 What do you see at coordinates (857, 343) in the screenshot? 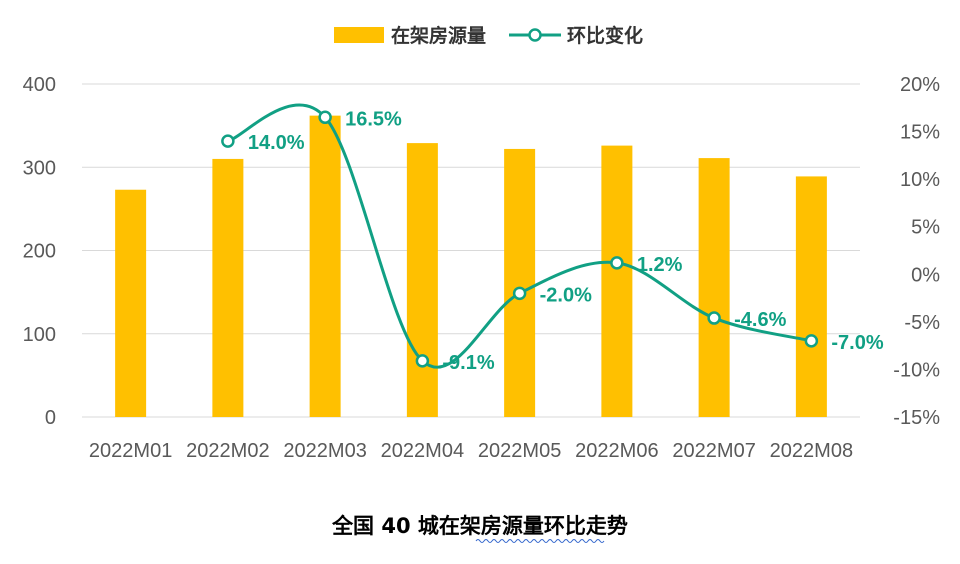
I see `data-label: -7.0%` at bounding box center [857, 343].